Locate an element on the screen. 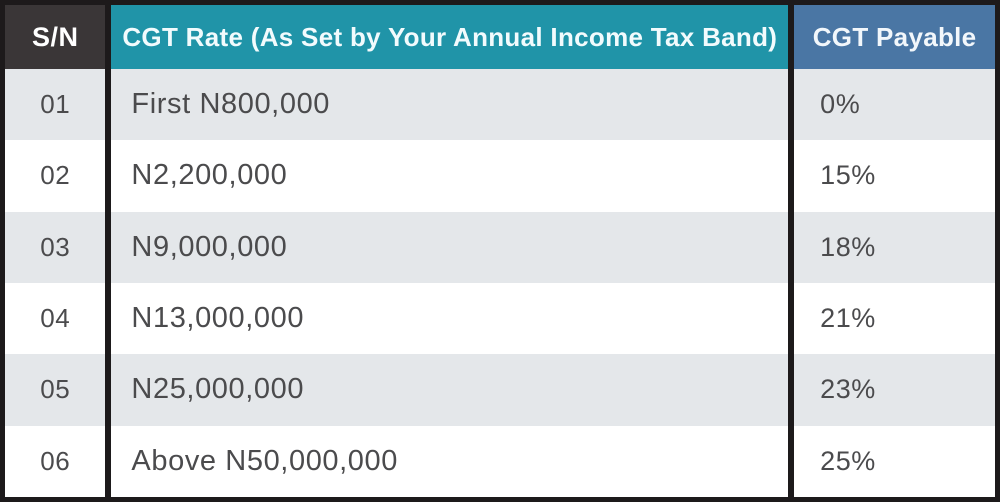 This screenshot has height=502, width=1000. row-cgt-payable: 23% is located at coordinates (894, 390).